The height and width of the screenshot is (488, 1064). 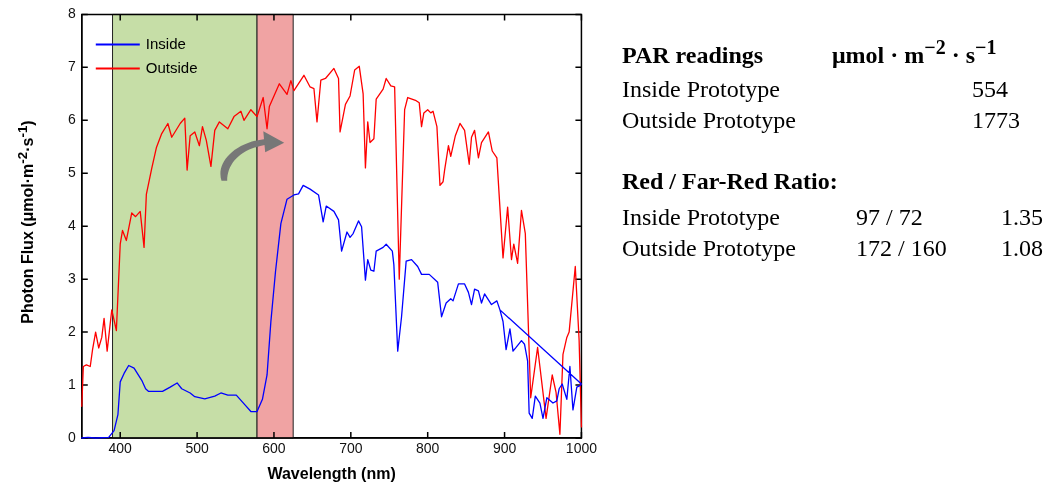 I want to click on y-tick-label: 7, so click(x=71, y=66).